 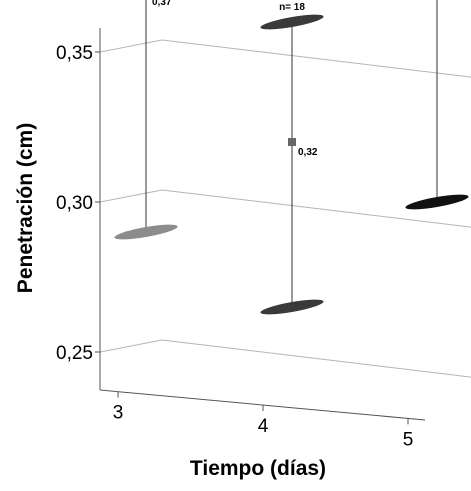 What do you see at coordinates (74, 53) in the screenshot?
I see `y-tick-label: 0,35` at bounding box center [74, 53].